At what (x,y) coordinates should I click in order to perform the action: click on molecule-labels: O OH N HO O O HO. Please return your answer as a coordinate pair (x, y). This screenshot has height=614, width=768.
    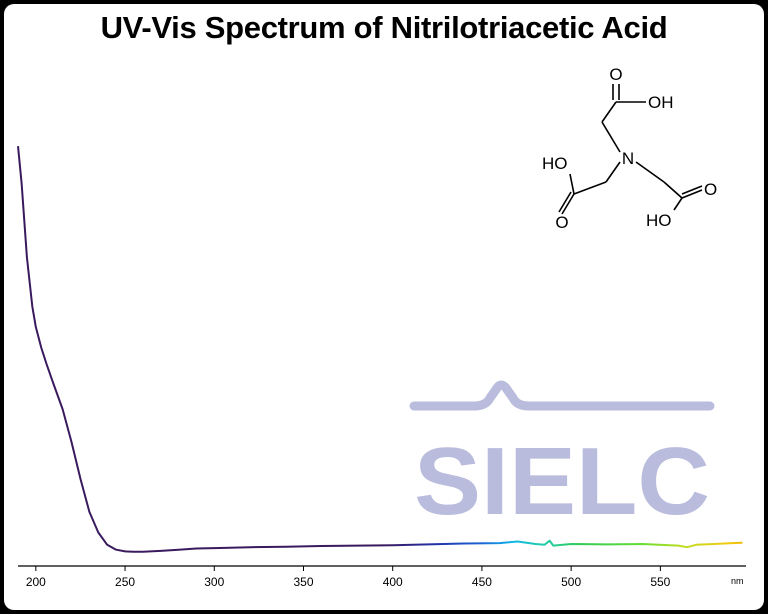
    Looking at the image, I should click on (629, 148).